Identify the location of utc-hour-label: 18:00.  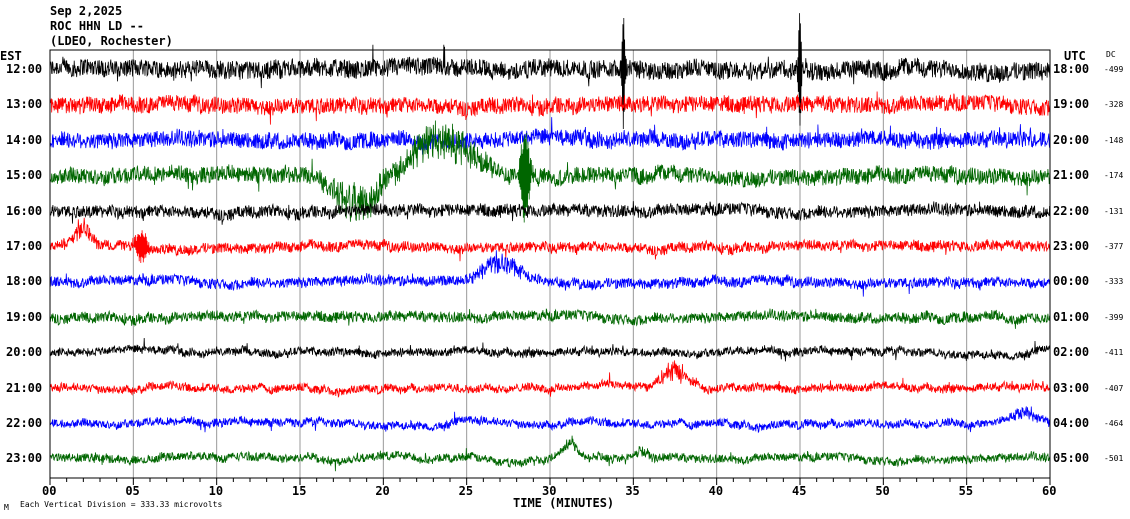
(1071, 69).